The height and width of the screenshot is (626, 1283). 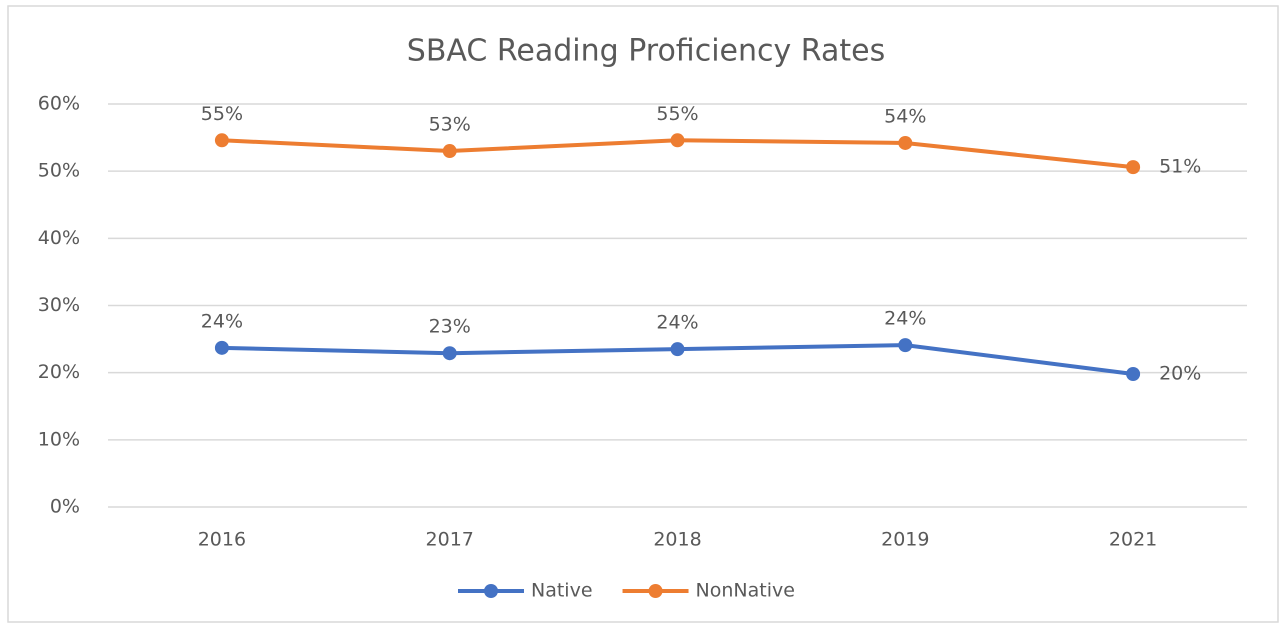 What do you see at coordinates (65, 507) in the screenshot?
I see `y-tick-label: 0%` at bounding box center [65, 507].